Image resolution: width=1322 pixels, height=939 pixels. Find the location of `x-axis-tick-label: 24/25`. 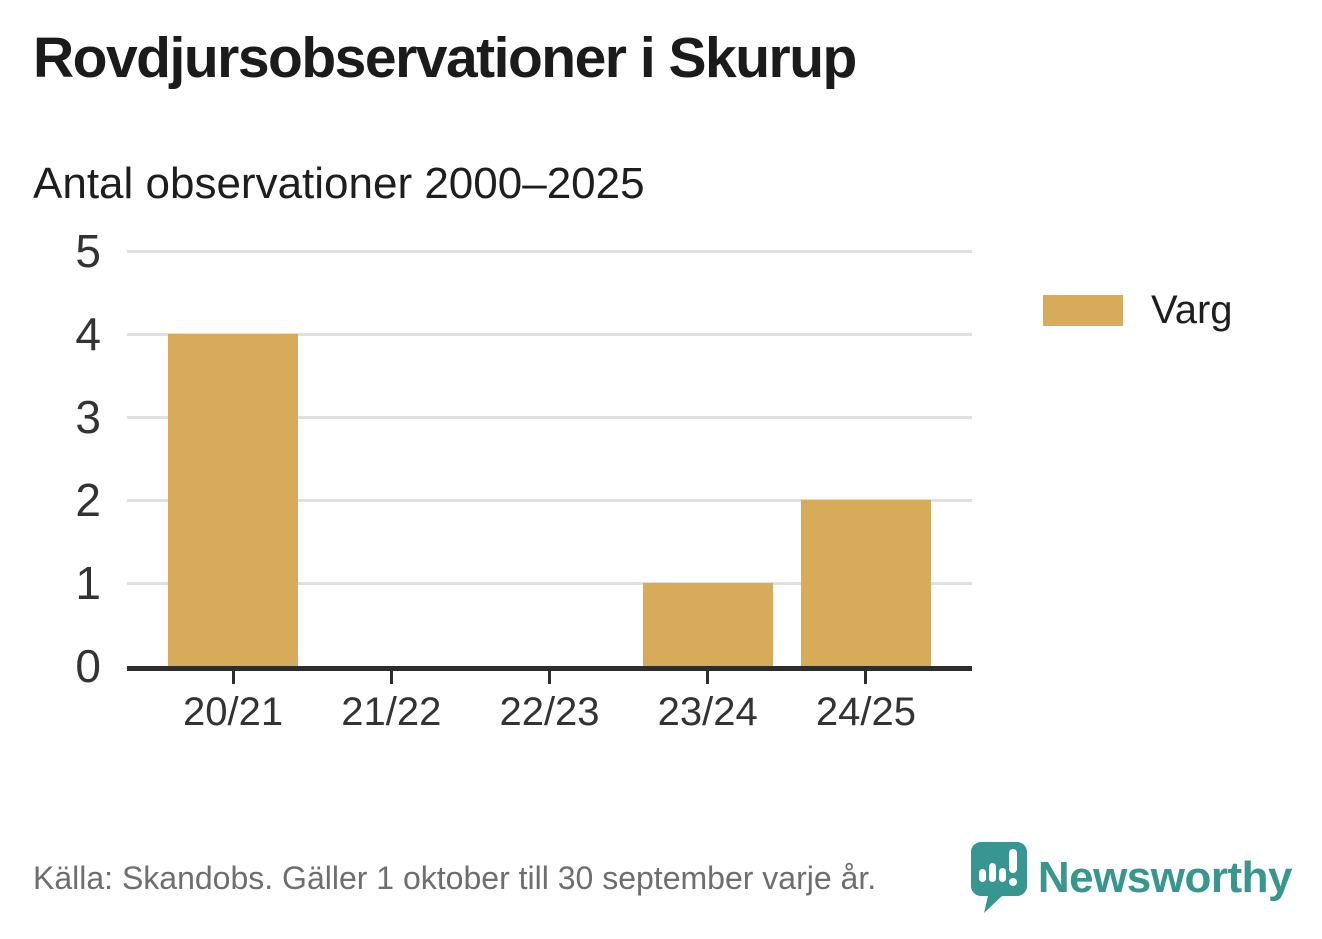

x-axis-tick-label: 24/25 is located at coordinates (865, 712).